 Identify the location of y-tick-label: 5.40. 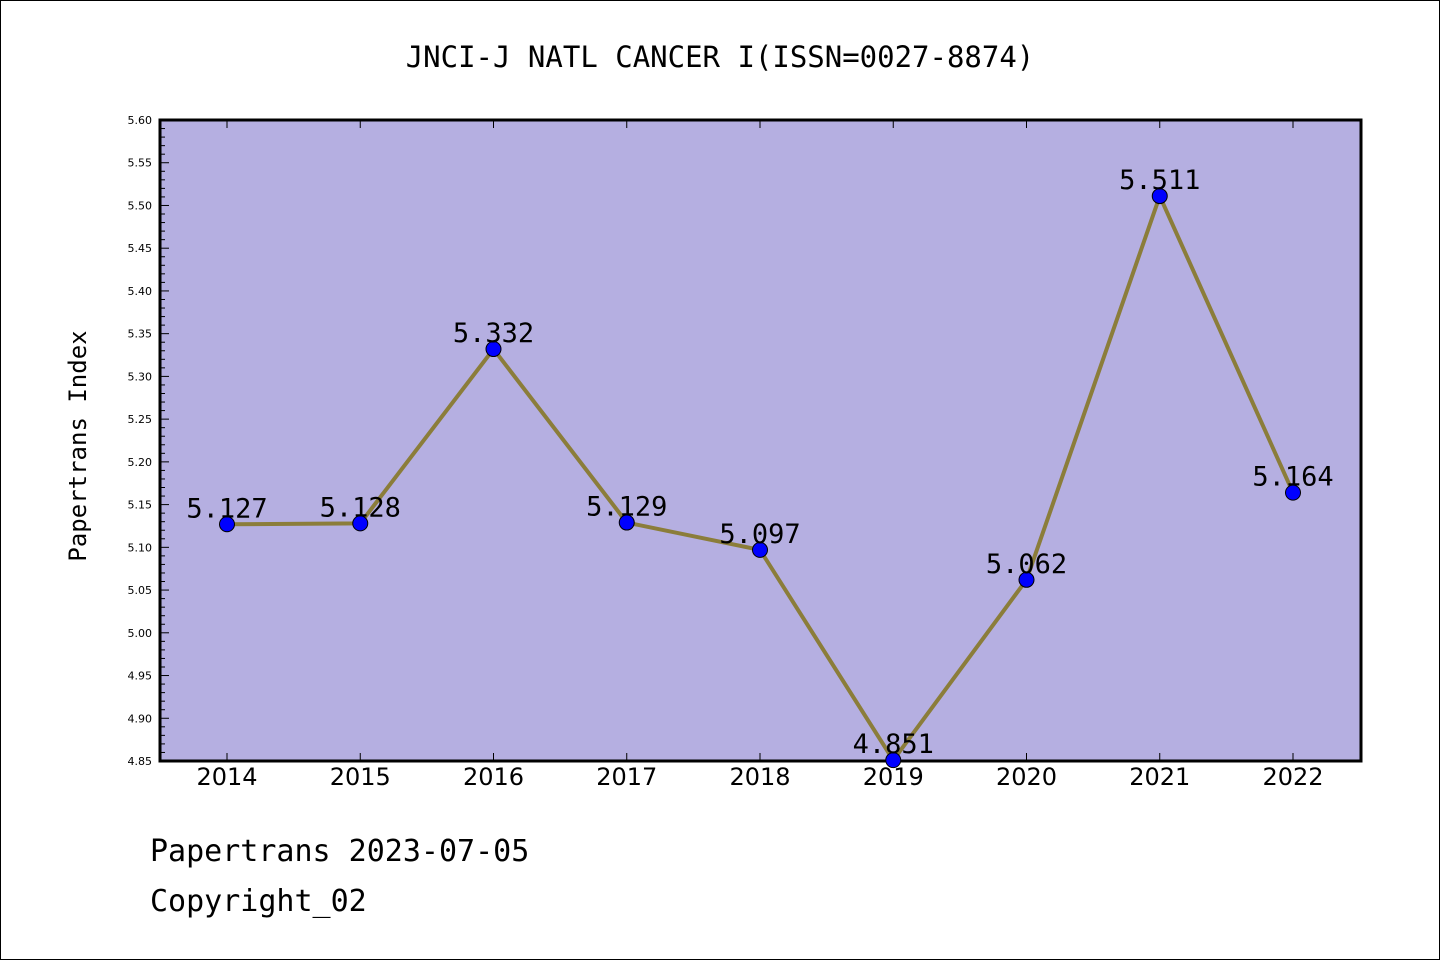
(140, 291).